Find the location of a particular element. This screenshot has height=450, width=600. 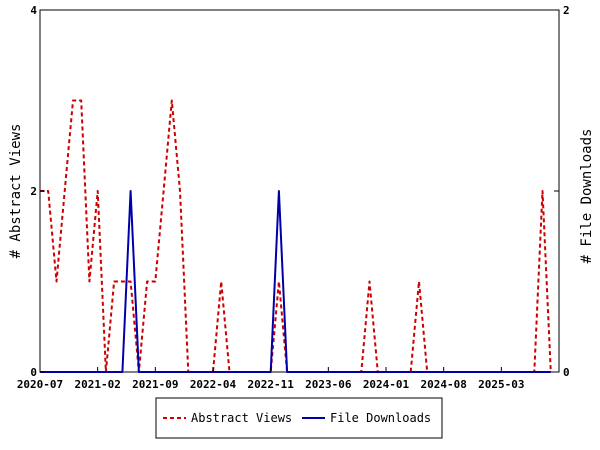

y-left-tick-label: 4 is located at coordinates (33, 10).